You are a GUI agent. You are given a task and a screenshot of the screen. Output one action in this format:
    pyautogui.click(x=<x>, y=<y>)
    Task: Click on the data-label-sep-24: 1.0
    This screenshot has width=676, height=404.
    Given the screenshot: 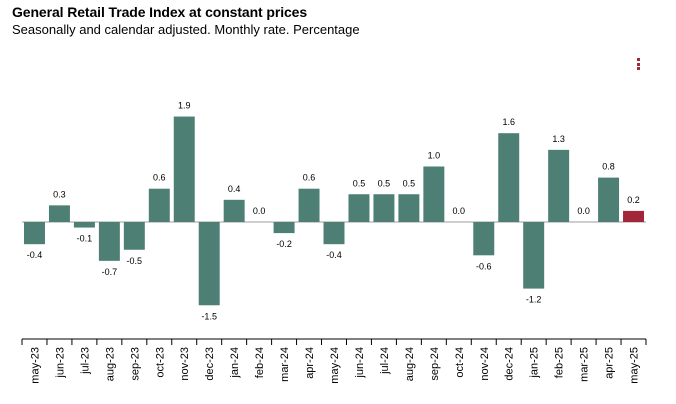 What is the action you would take?
    pyautogui.click(x=434, y=156)
    